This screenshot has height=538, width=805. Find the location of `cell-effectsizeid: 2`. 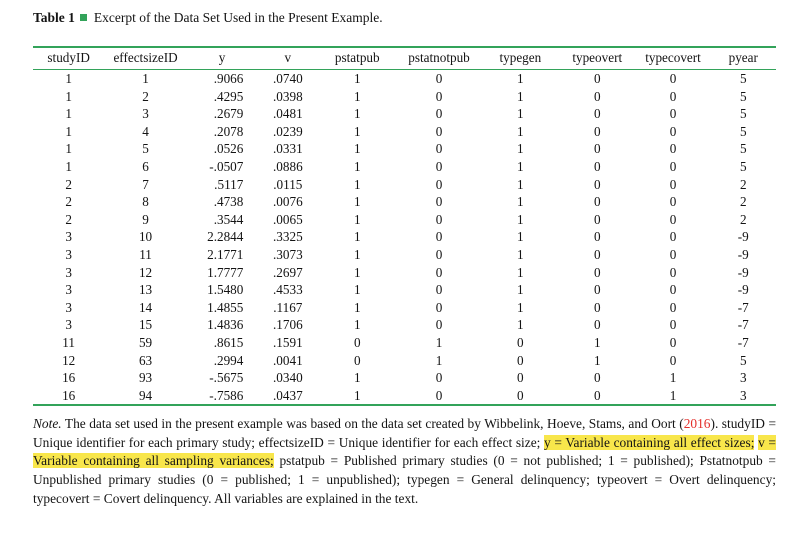

cell-effectsizeid: 2 is located at coordinates (145, 96).